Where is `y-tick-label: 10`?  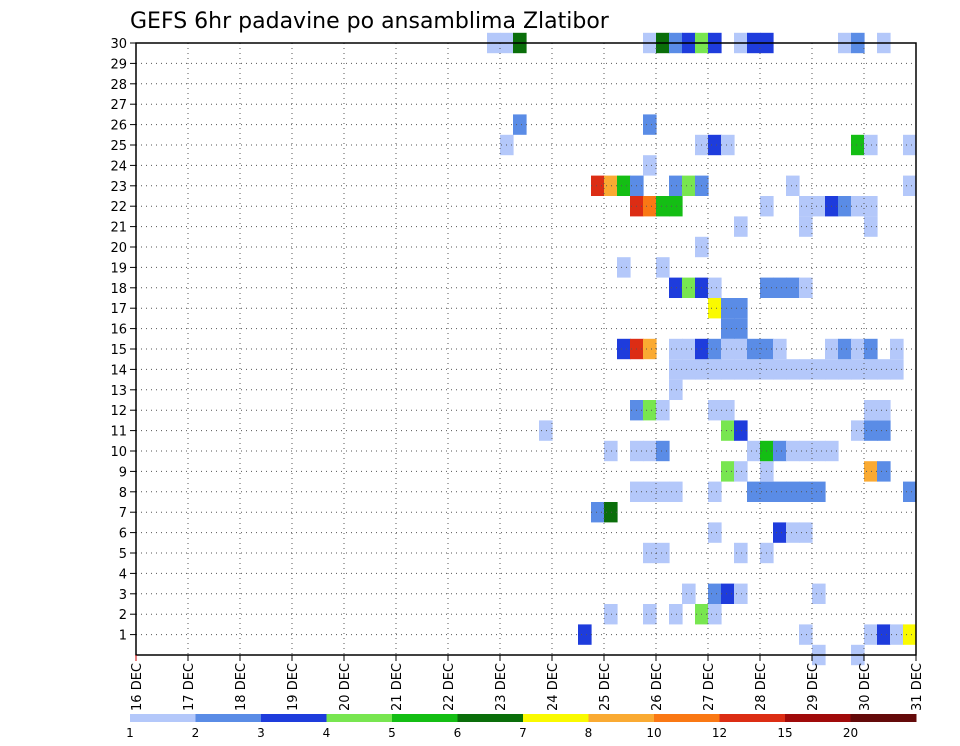
y-tick-label: 10 is located at coordinates (118, 452).